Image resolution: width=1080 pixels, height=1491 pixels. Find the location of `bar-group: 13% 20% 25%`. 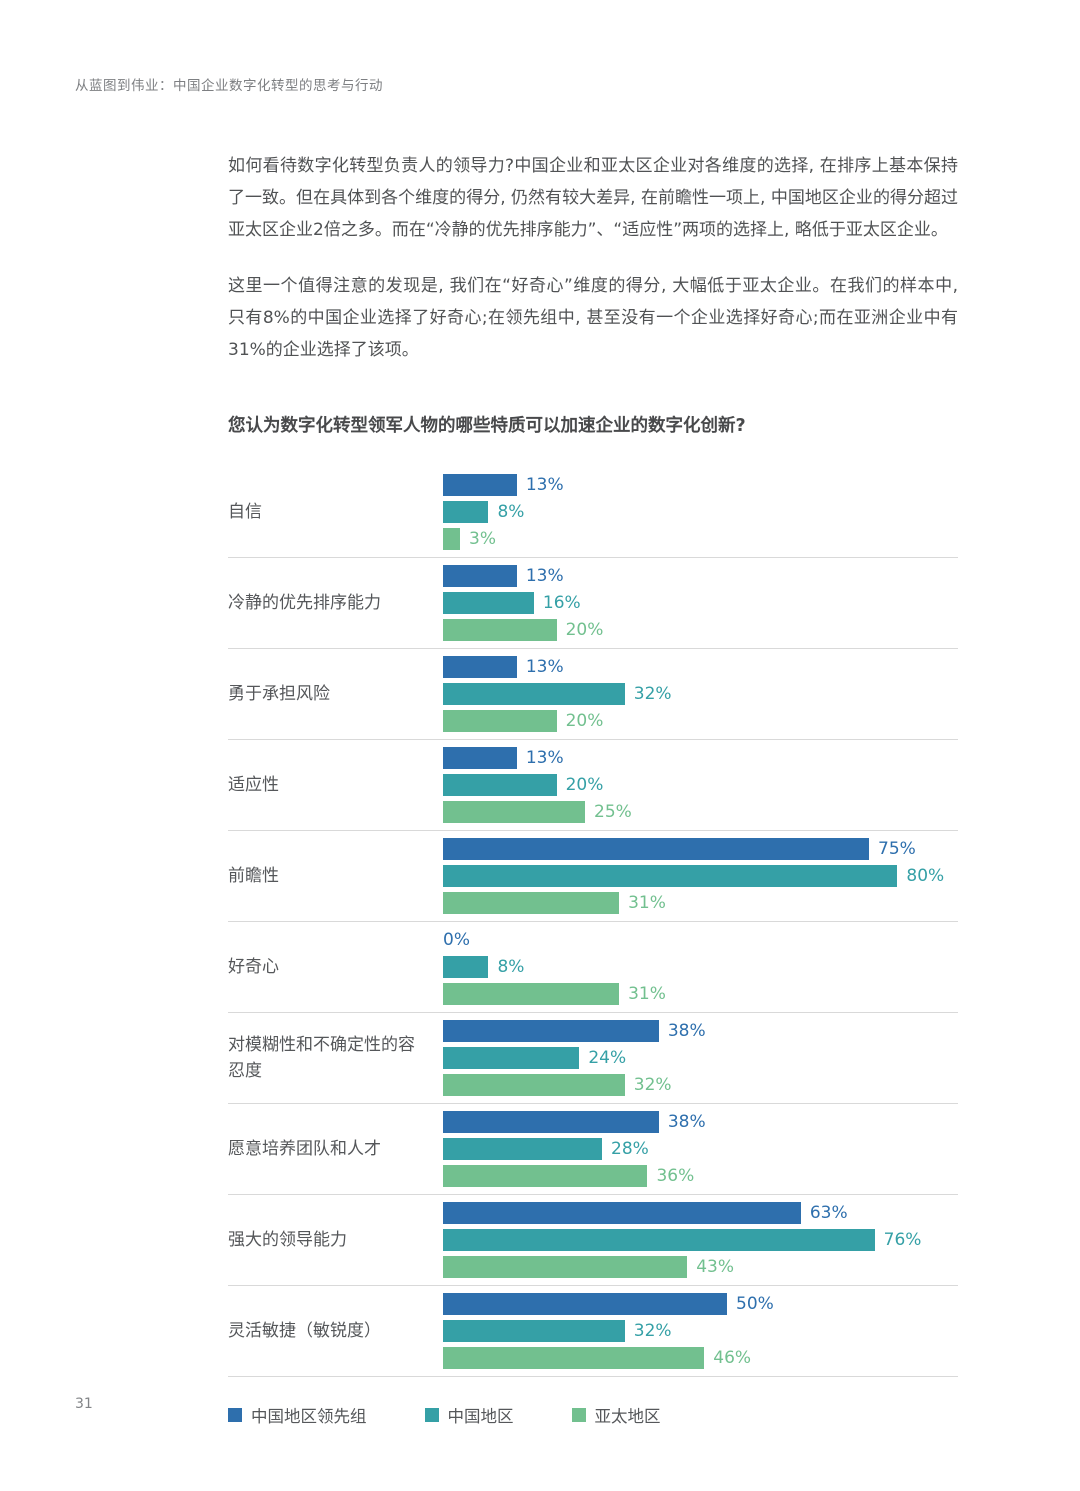

bar-group: 13% 20% 25% is located at coordinates (700, 785).